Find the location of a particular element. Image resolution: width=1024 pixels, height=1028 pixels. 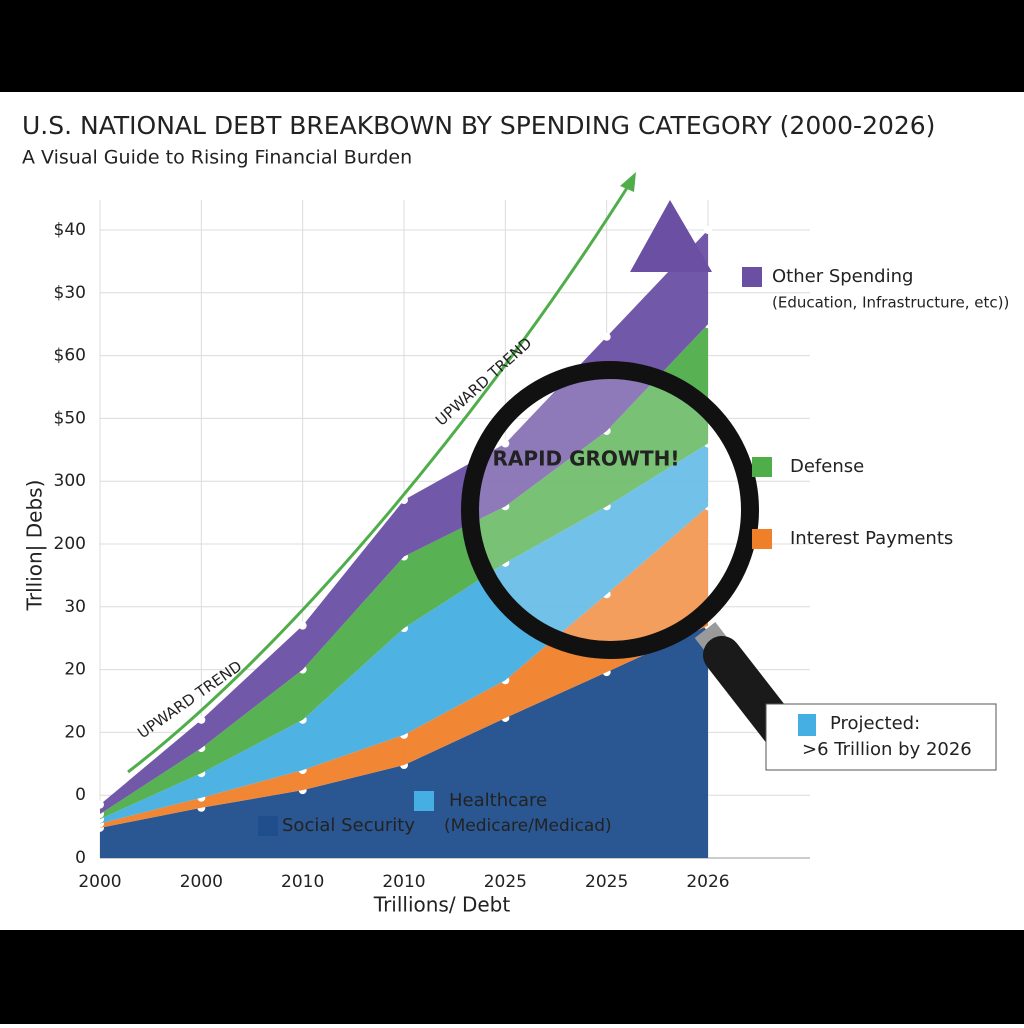

trend-arrow-head is located at coordinates (628, 182).